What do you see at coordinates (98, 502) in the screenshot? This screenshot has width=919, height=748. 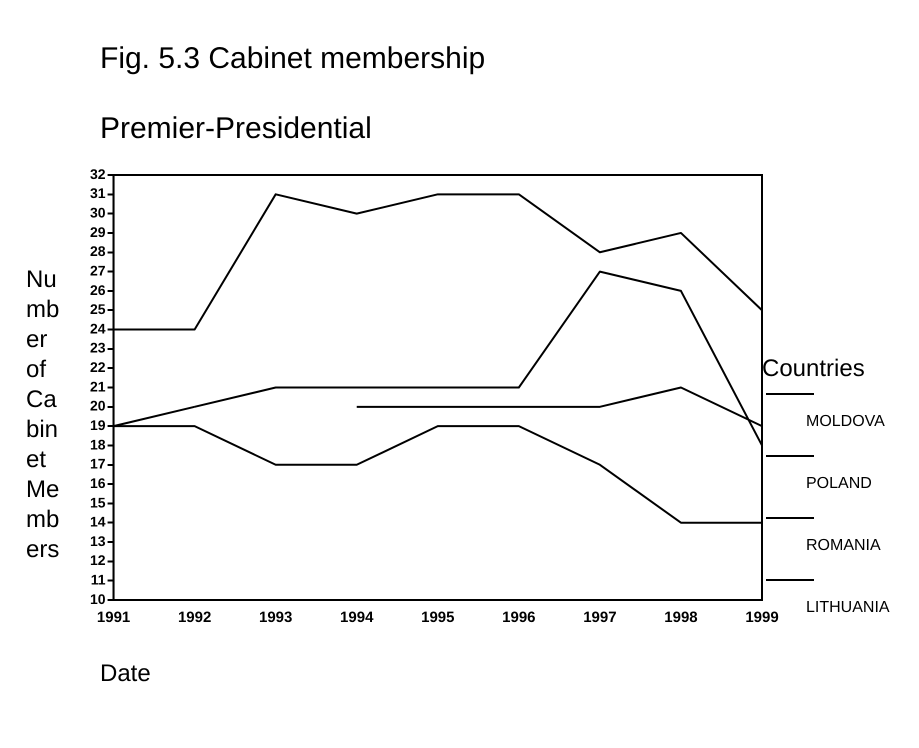 I see `y-tick-label: 15` at bounding box center [98, 502].